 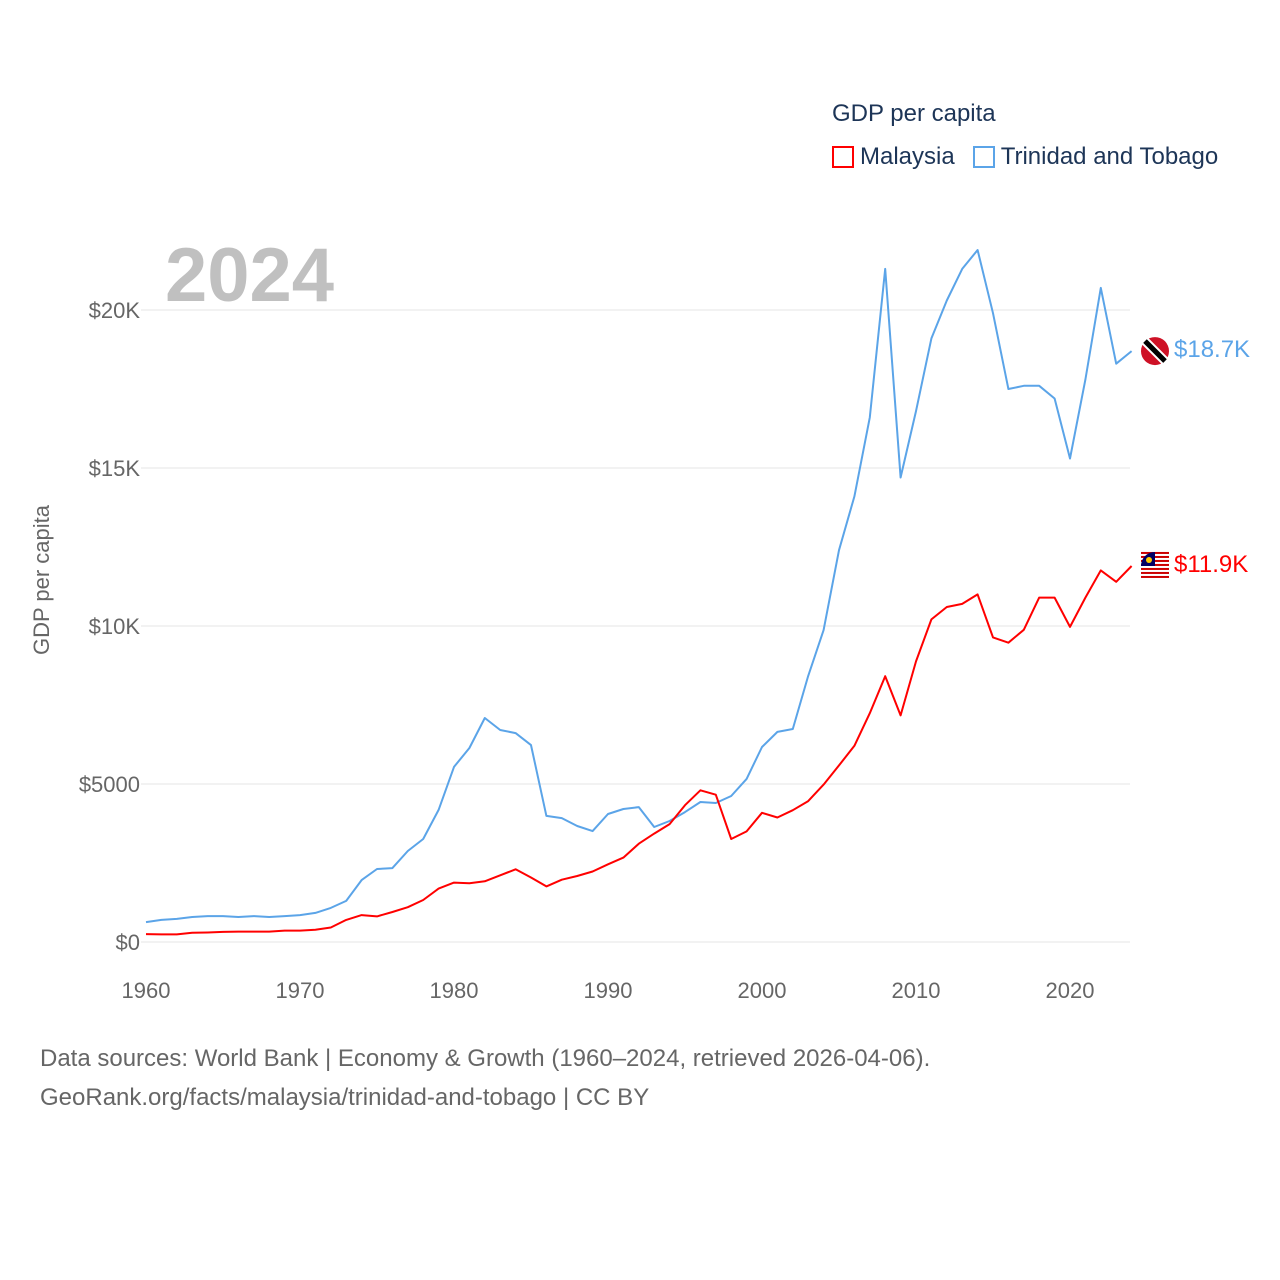 I want to click on legend-swatch-malaysia, so click(x=843, y=157).